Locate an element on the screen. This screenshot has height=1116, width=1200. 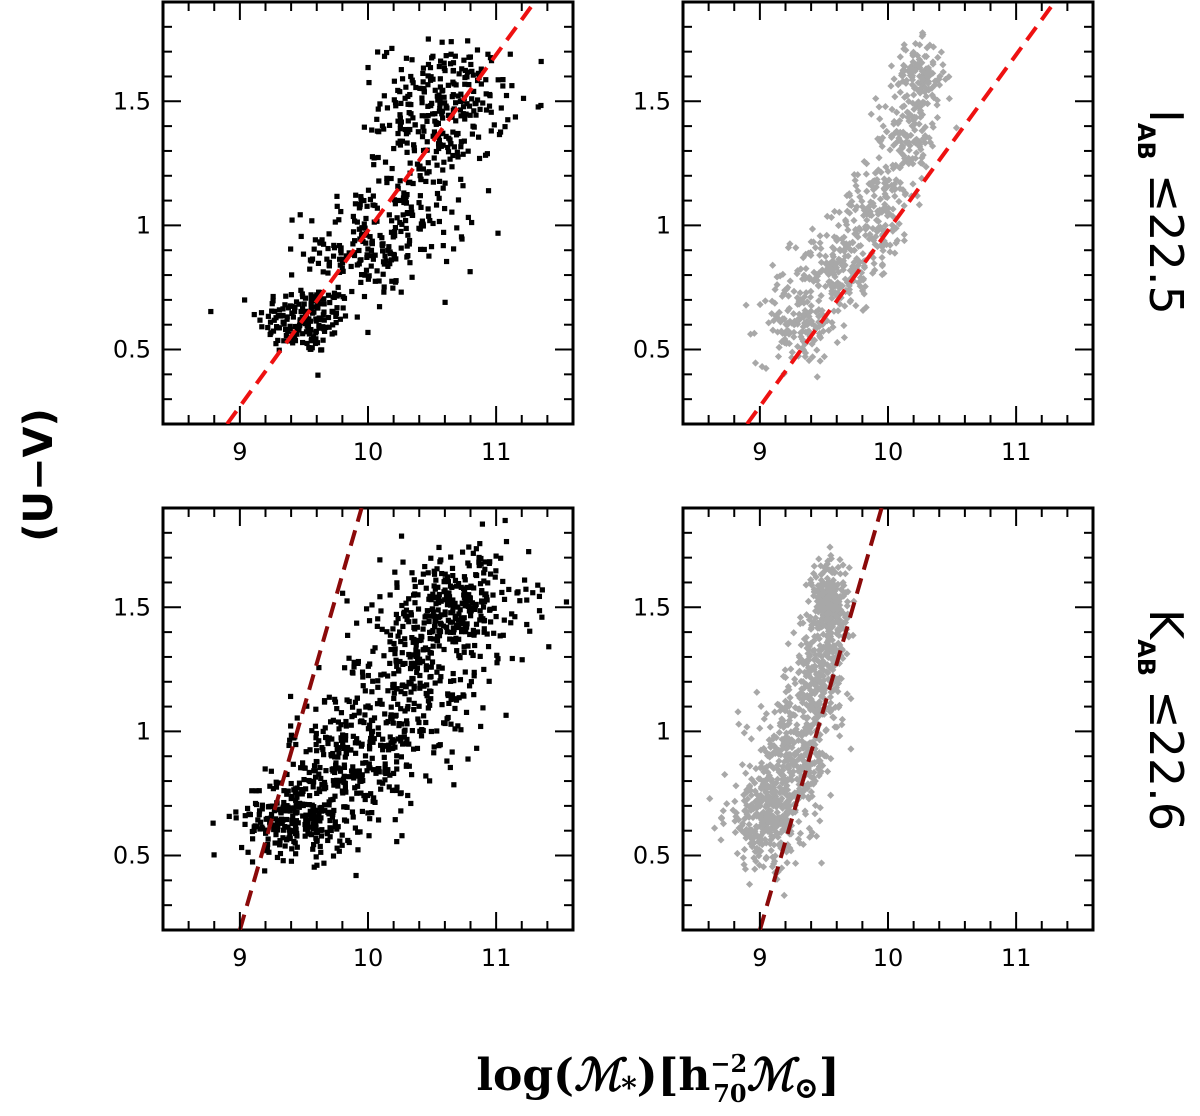
y-tick-label: 1.5 is located at coordinates (652, 101).